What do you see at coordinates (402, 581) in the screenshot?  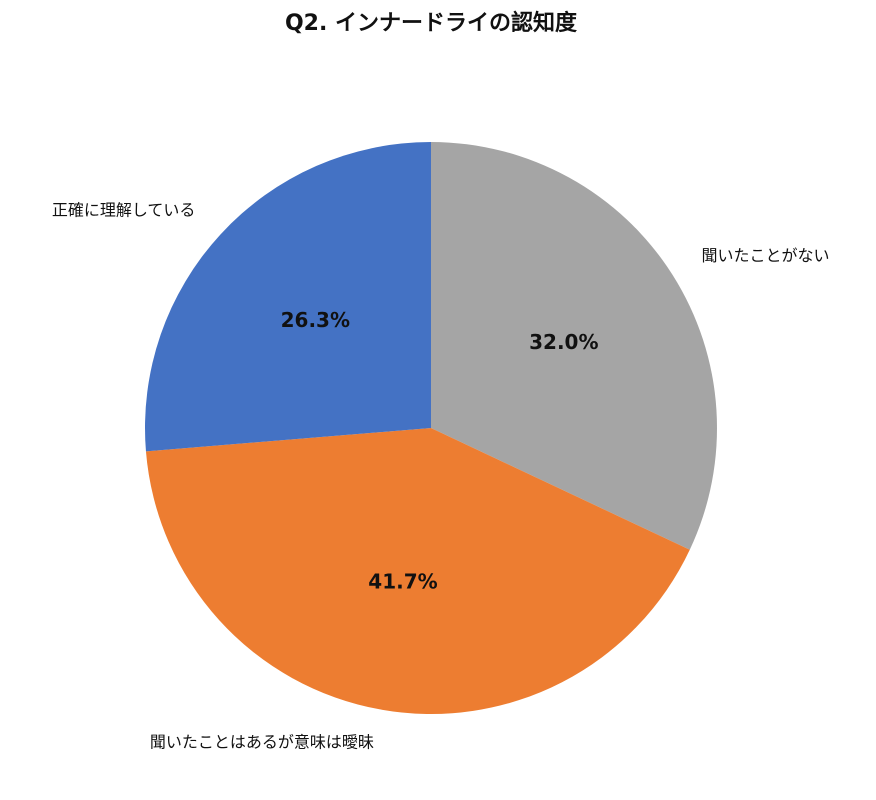 I see `slice-value-label: 41.7%` at bounding box center [402, 581].